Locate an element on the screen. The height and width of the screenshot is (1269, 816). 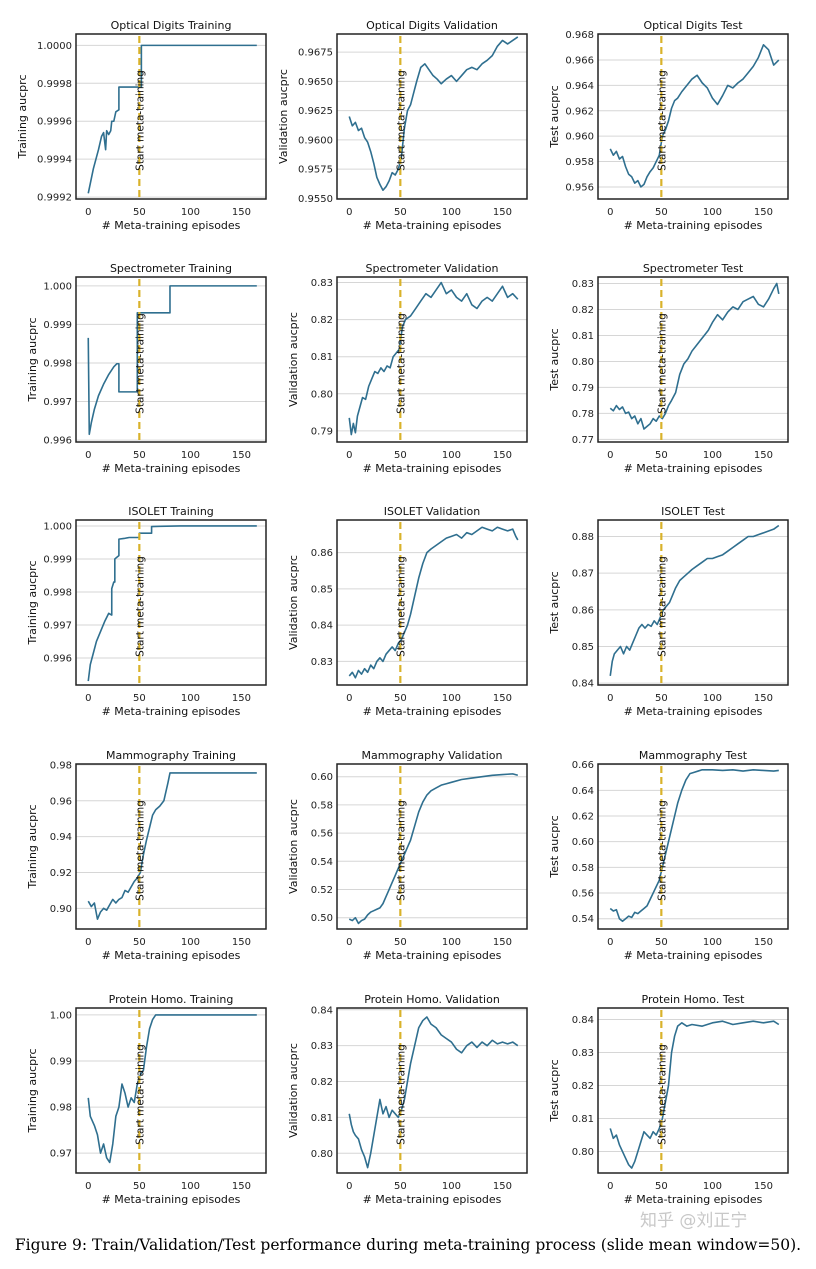
y-tick-label: 1.0000 is located at coordinates (54, 46).